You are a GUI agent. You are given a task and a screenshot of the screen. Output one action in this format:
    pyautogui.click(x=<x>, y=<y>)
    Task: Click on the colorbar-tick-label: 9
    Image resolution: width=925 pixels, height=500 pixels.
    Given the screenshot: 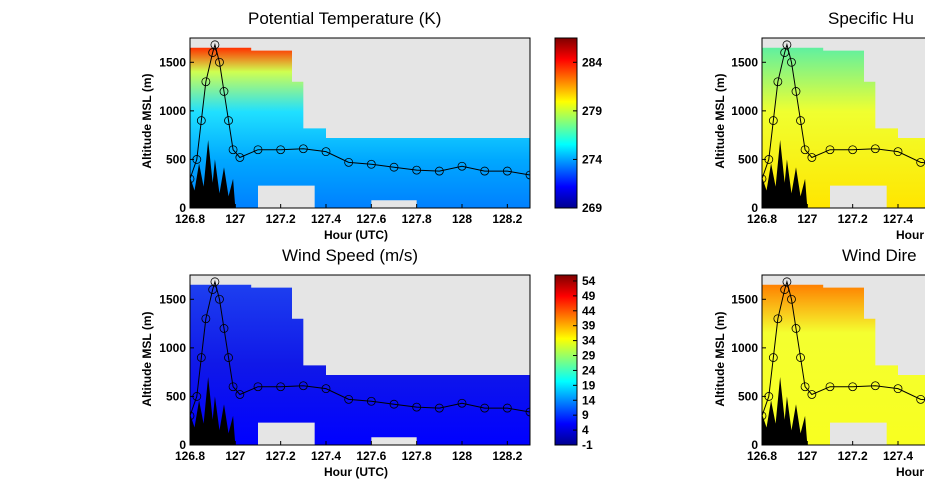 What is the action you would take?
    pyautogui.click(x=585, y=415)
    